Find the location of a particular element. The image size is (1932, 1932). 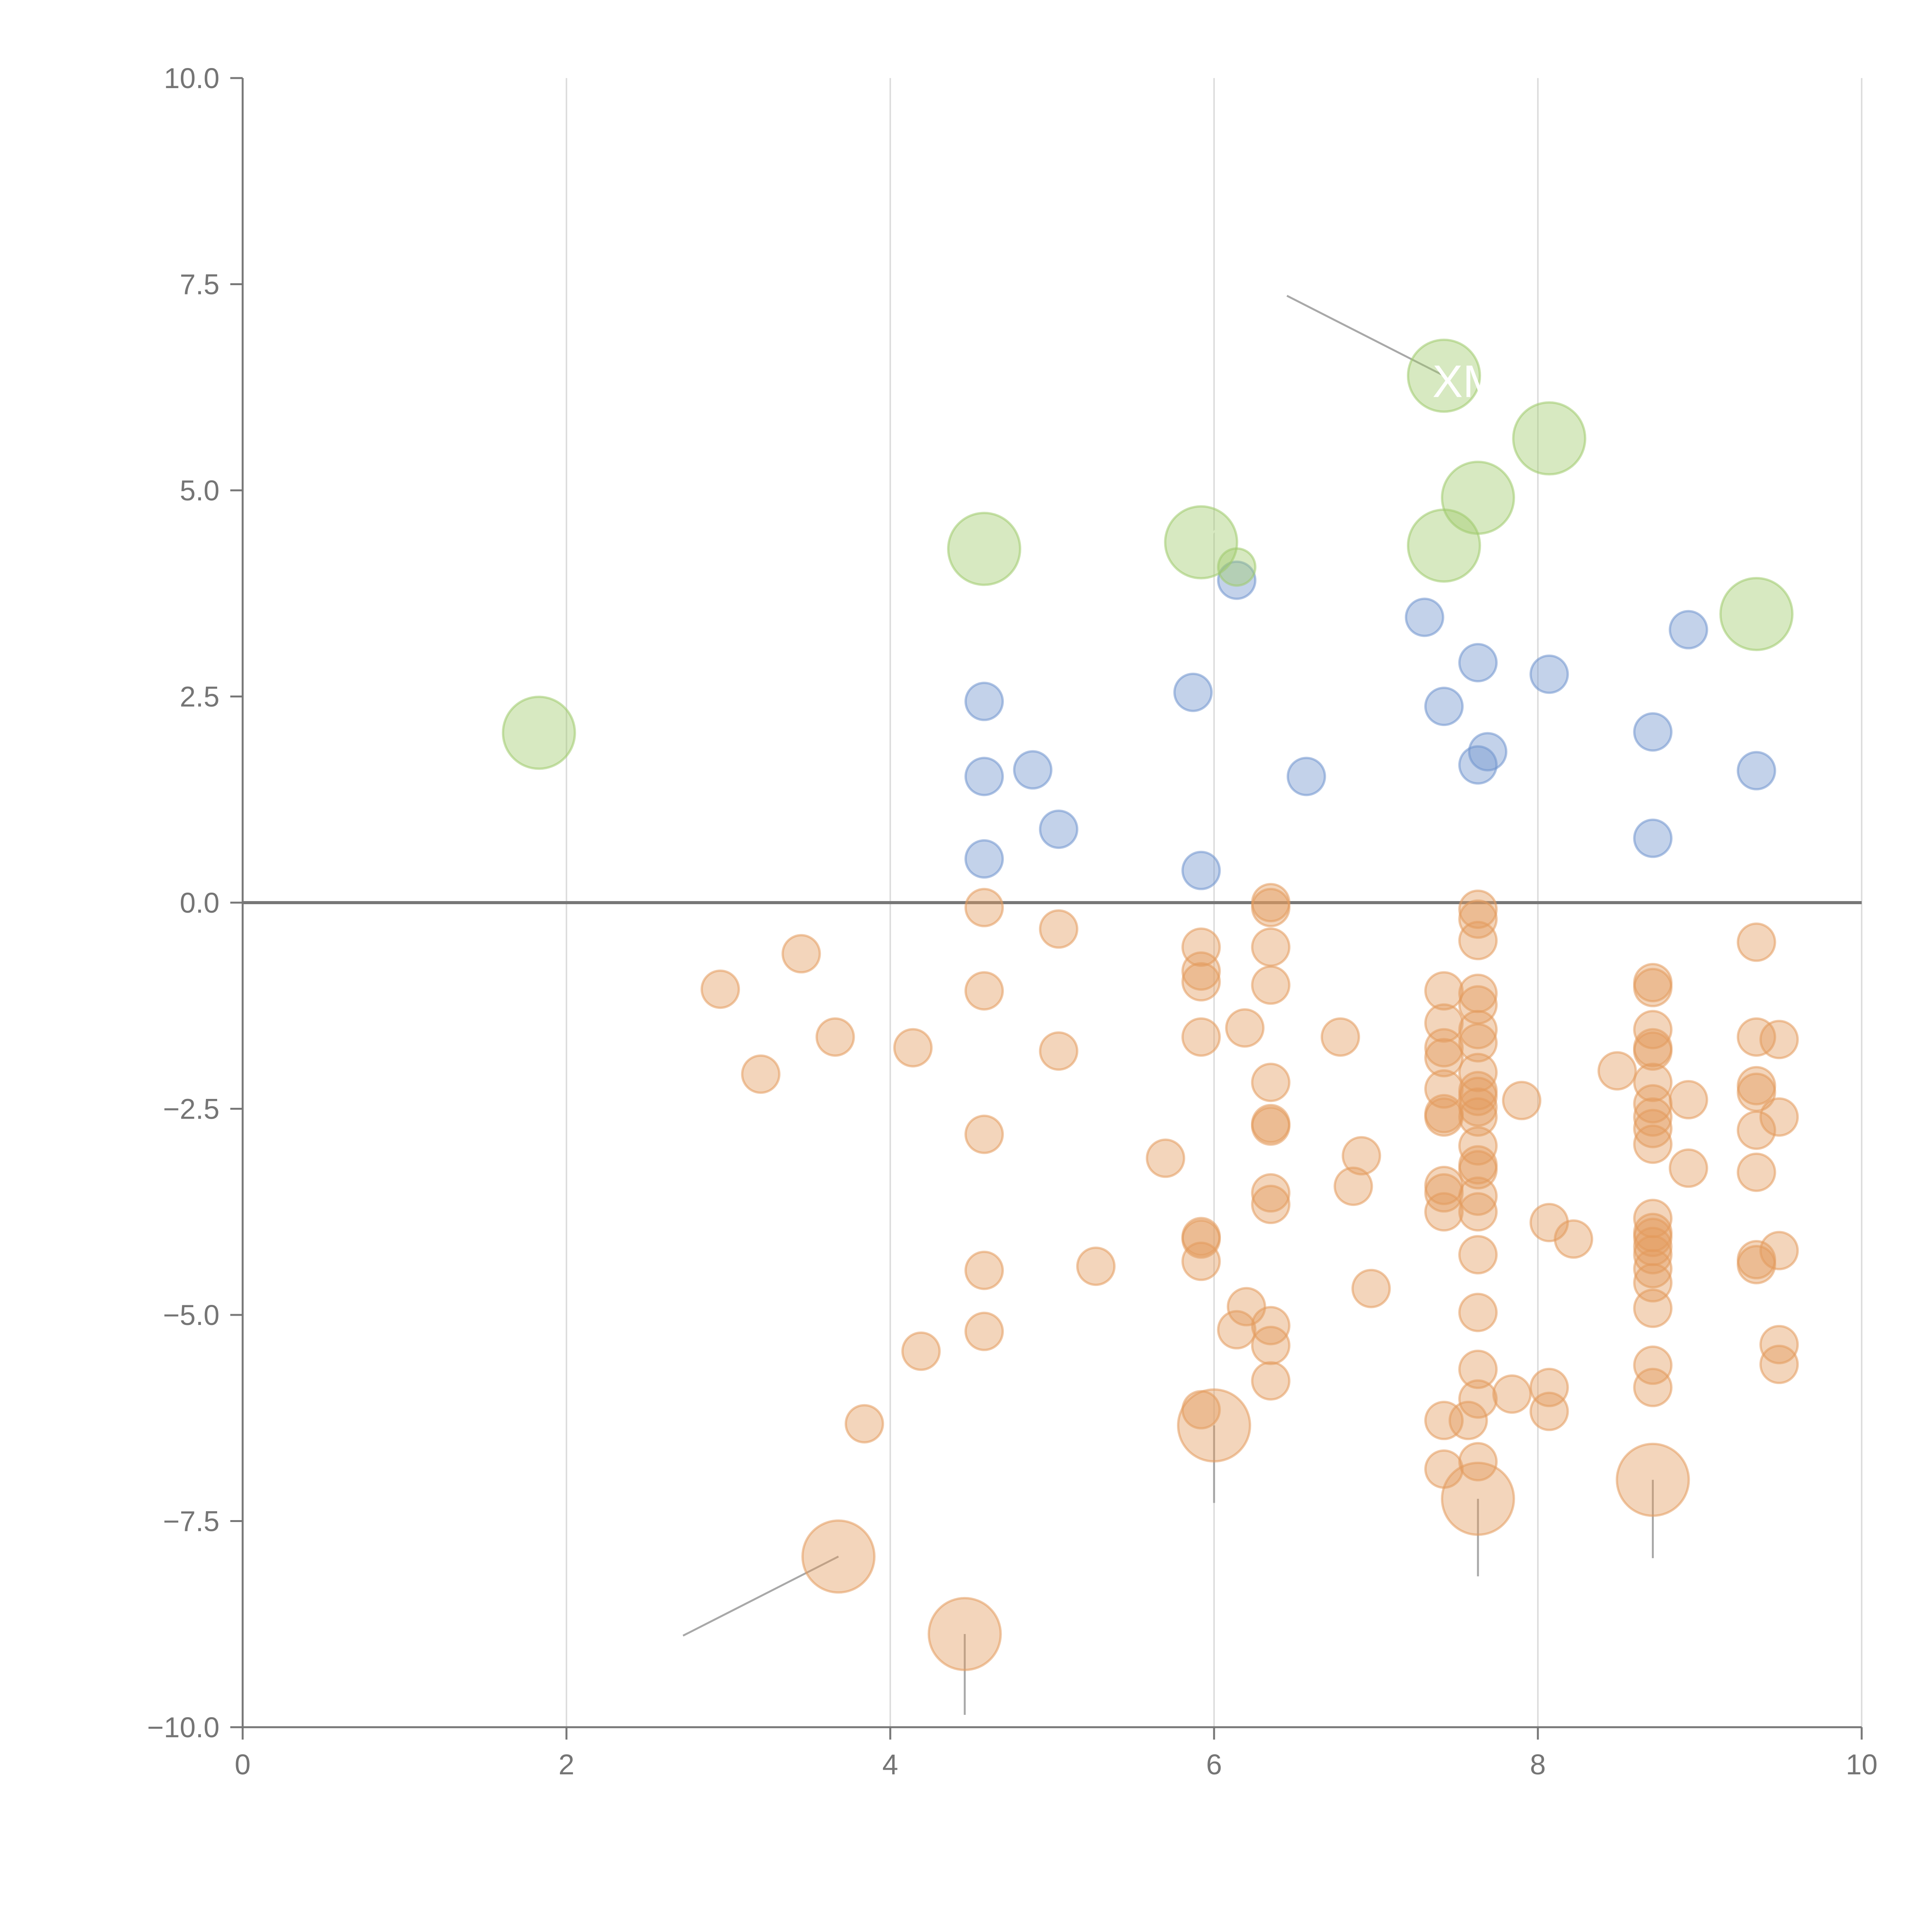

y-tick-label: 2.5 is located at coordinates (200, 697).